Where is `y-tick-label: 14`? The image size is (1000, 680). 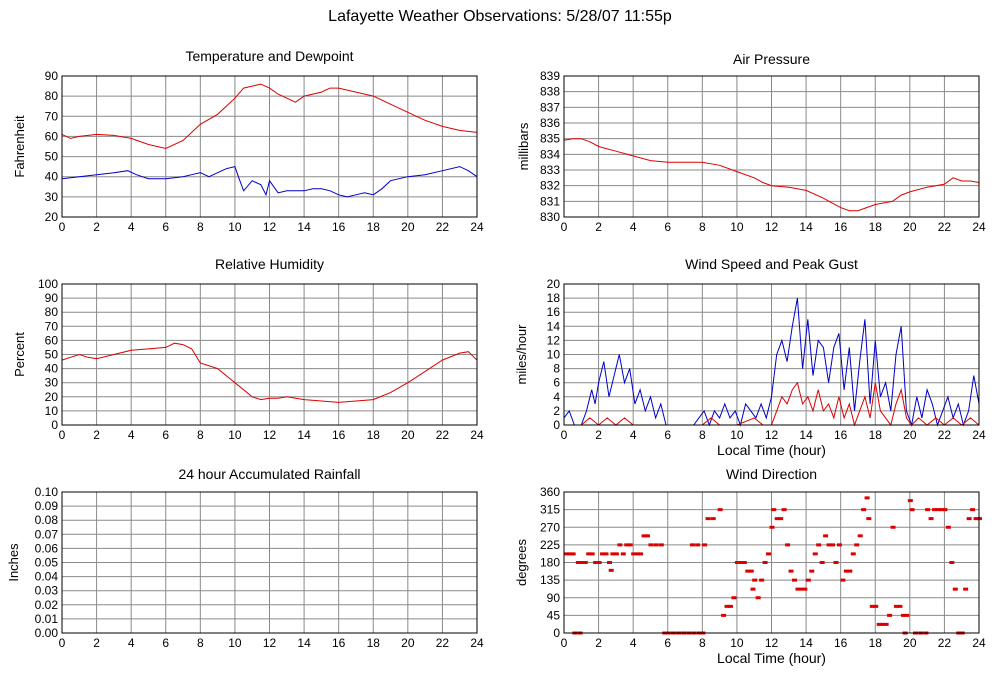 y-tick-label: 14 is located at coordinates (554, 326).